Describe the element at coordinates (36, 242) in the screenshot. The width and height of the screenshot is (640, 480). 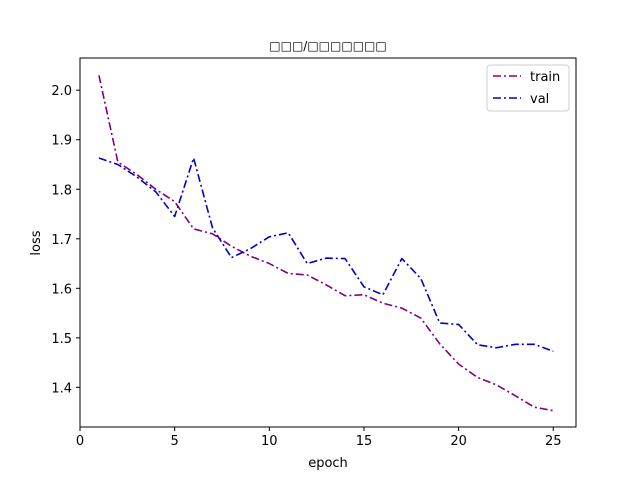
I see `y-axis-label: loss` at that location.